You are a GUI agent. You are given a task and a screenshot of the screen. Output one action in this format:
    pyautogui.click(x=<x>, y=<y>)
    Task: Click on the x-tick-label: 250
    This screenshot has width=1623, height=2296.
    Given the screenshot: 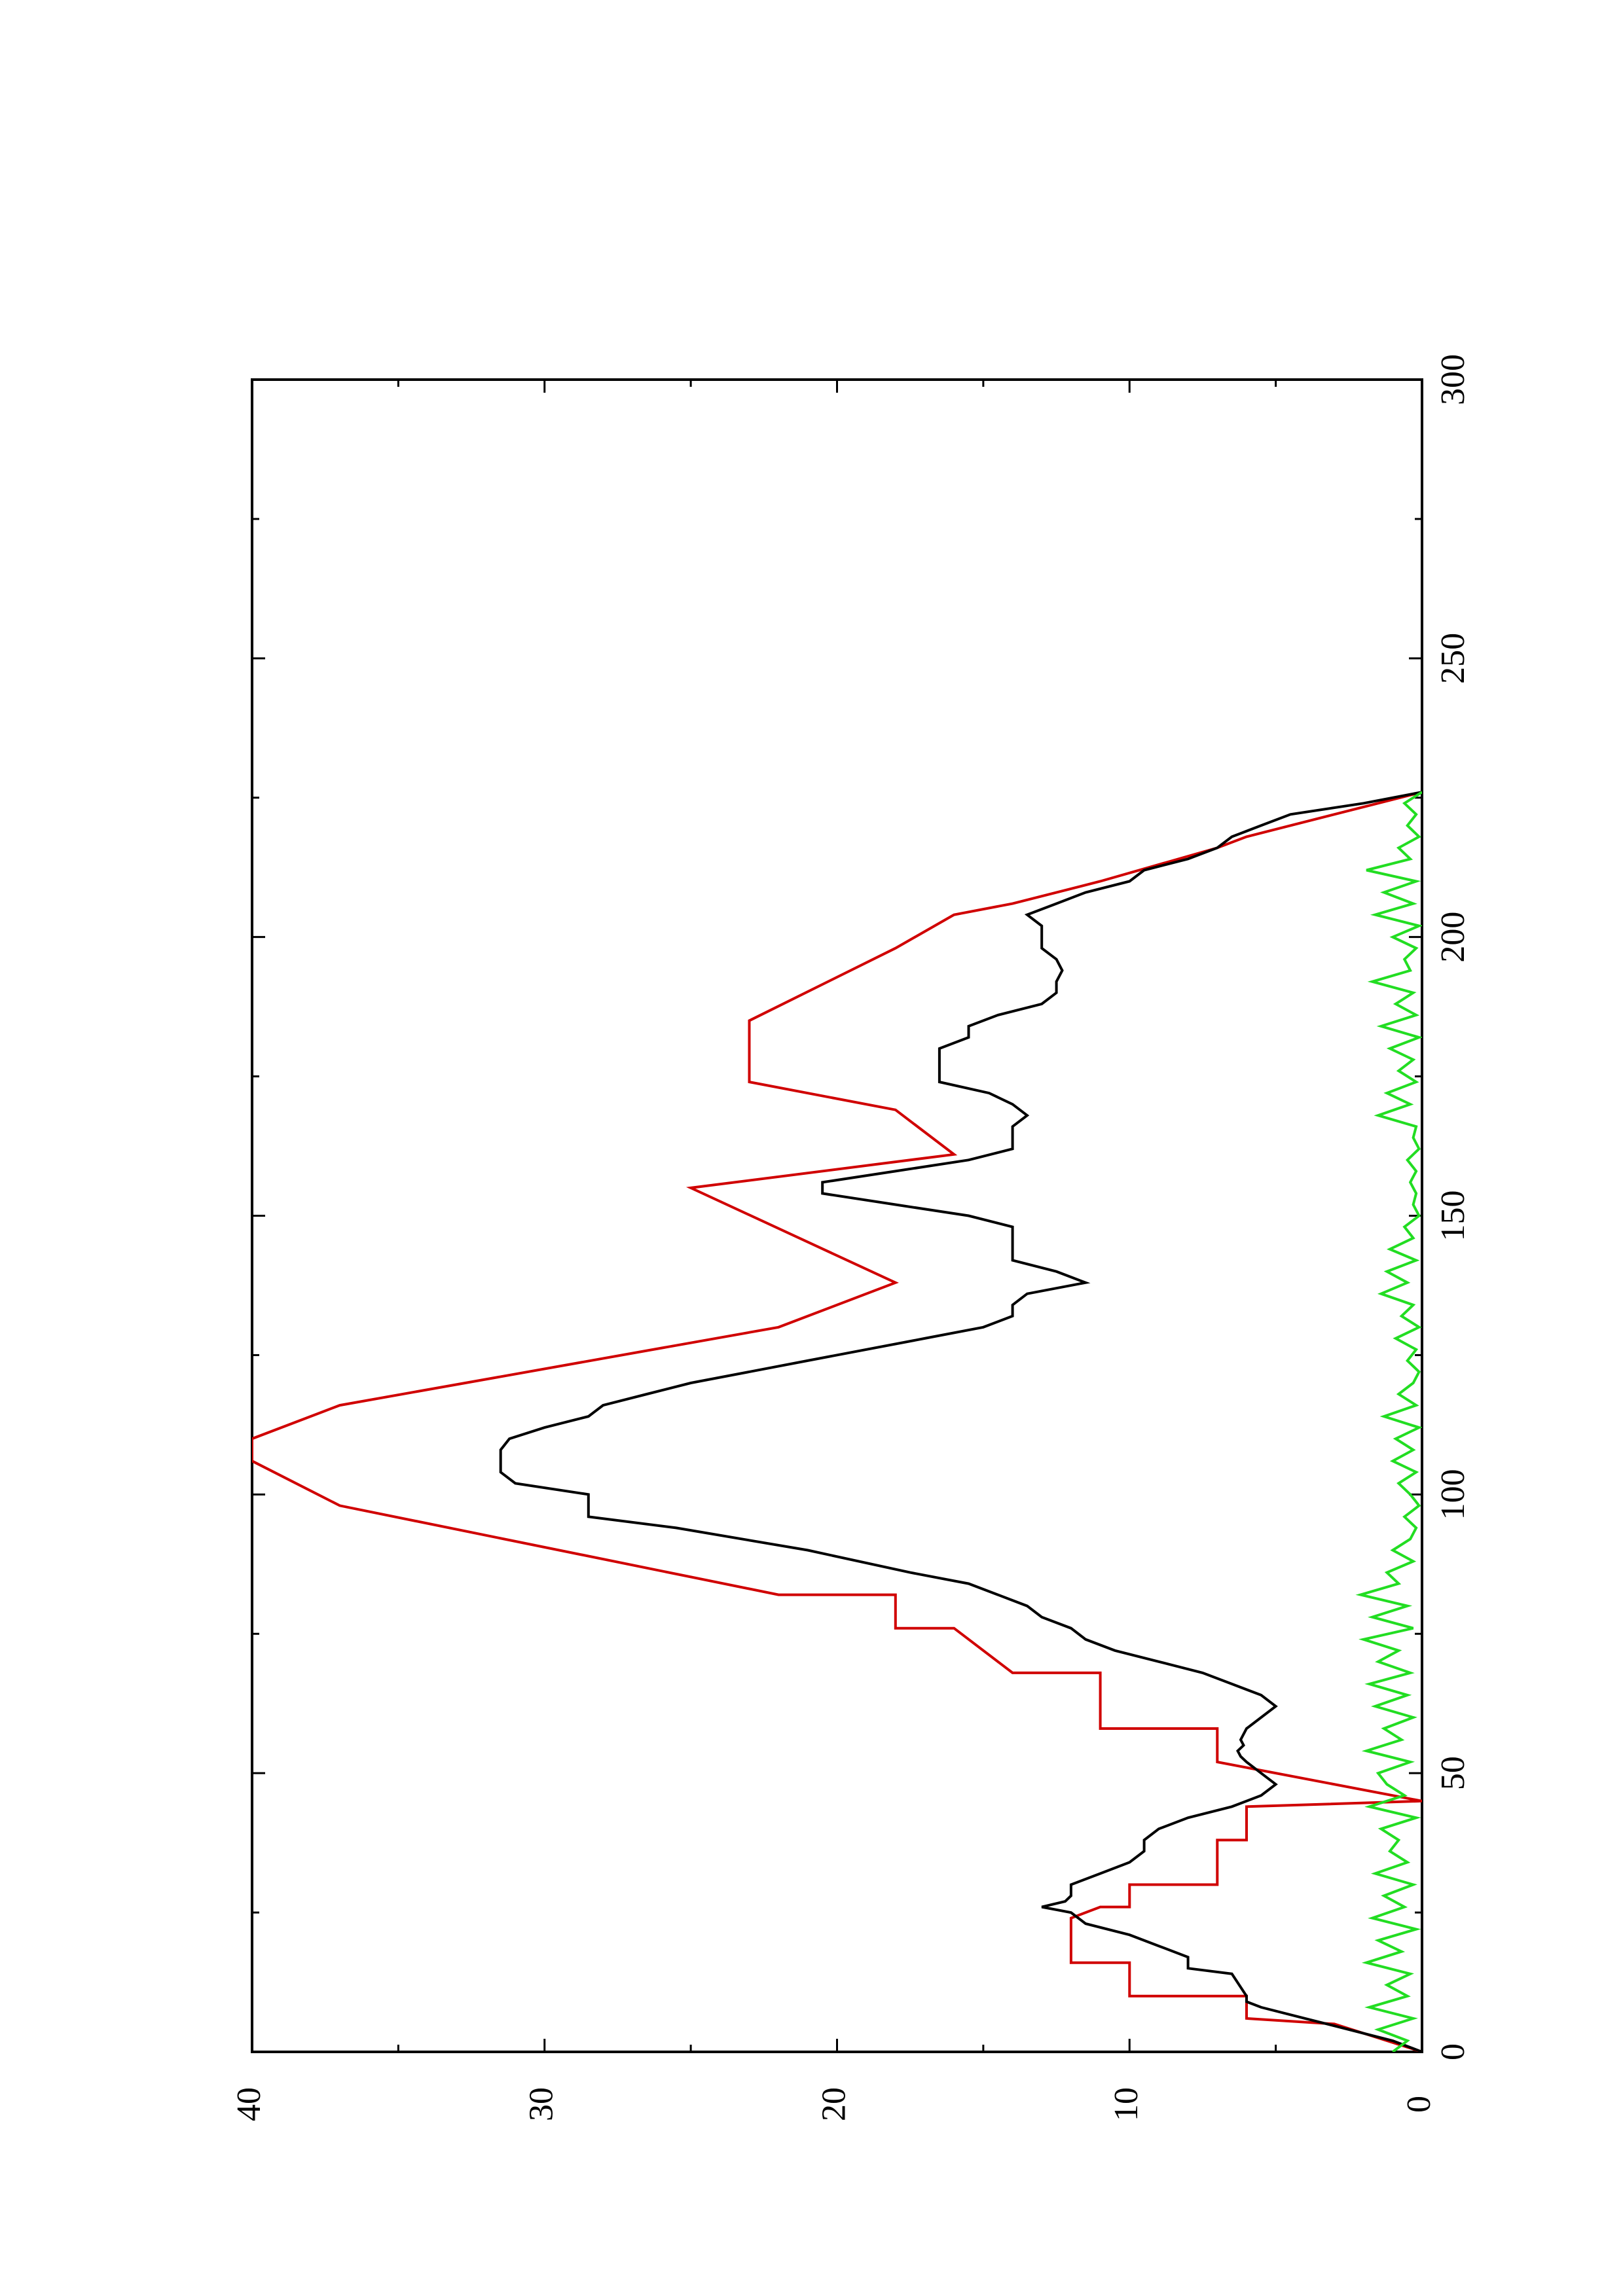 What is the action you would take?
    pyautogui.click(x=1453, y=658)
    